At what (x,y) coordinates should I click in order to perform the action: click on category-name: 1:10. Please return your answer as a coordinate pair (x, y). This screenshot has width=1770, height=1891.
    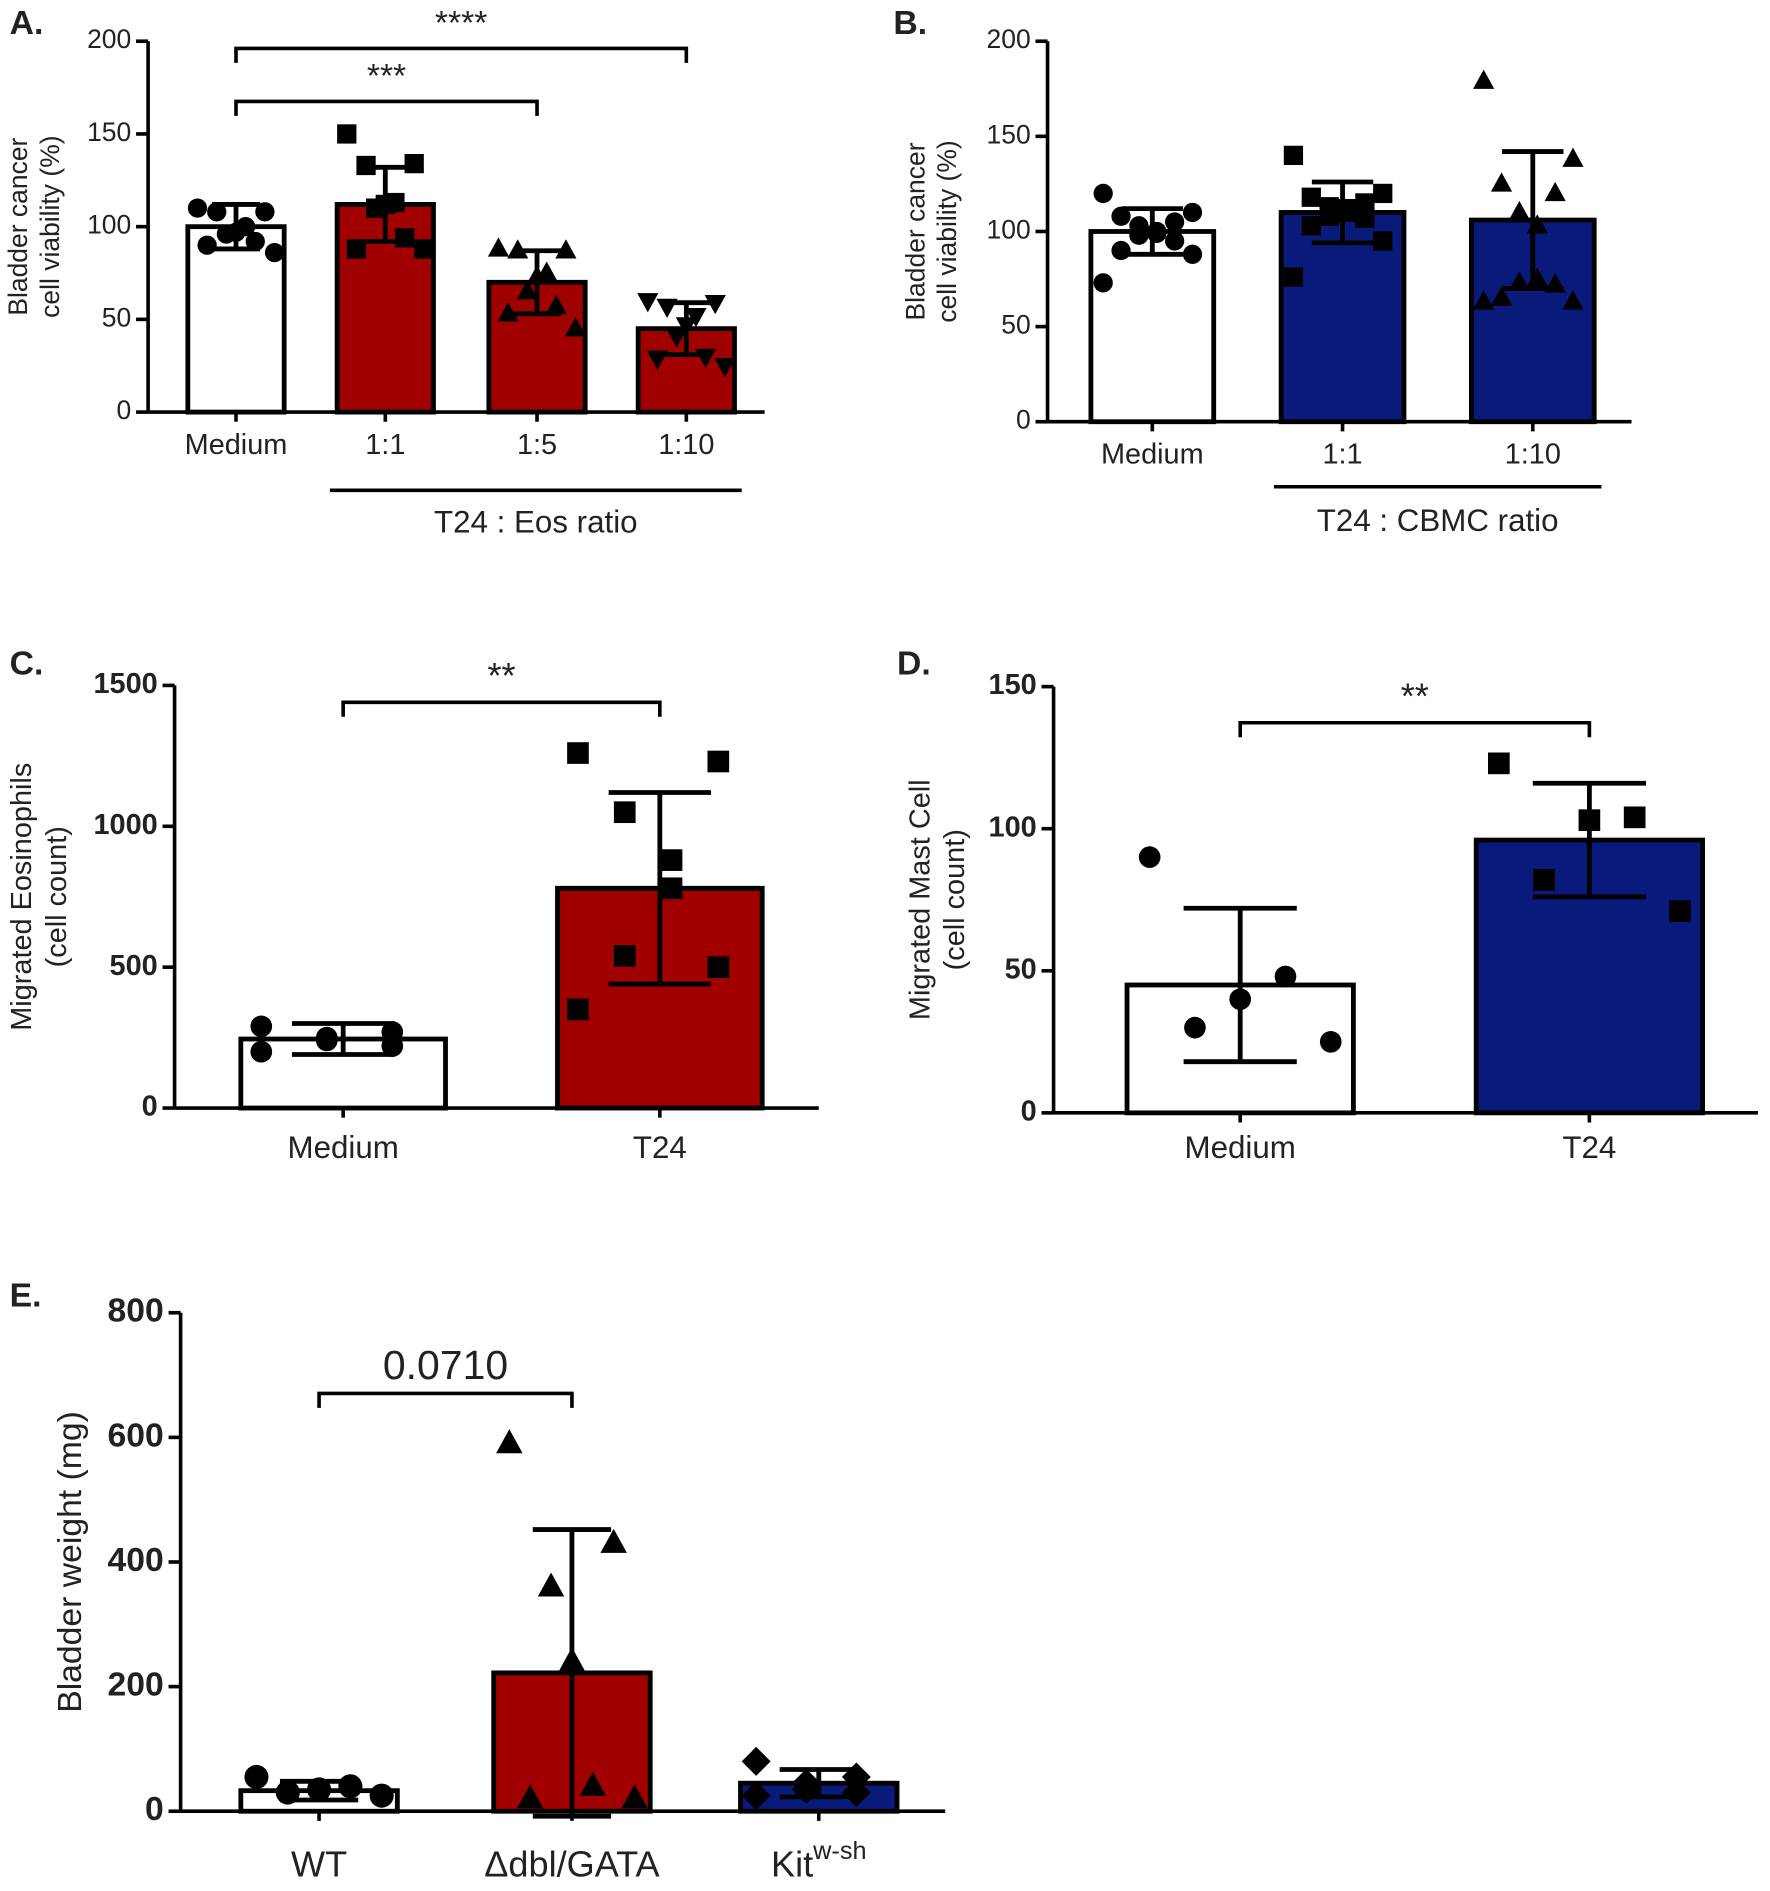
    Looking at the image, I should click on (686, 444).